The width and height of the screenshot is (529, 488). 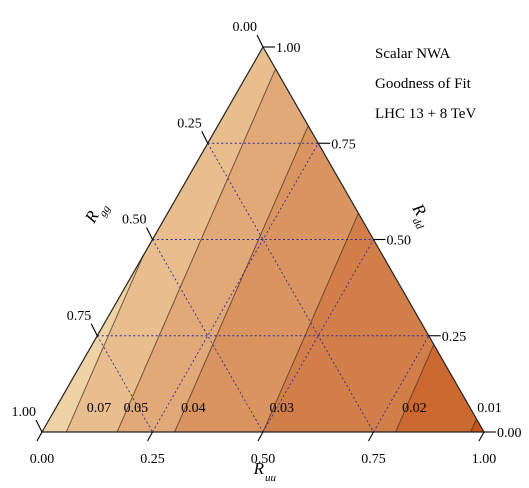 What do you see at coordinates (418, 224) in the screenshot?
I see `axis-title-dd-sub: dd` at bounding box center [418, 224].